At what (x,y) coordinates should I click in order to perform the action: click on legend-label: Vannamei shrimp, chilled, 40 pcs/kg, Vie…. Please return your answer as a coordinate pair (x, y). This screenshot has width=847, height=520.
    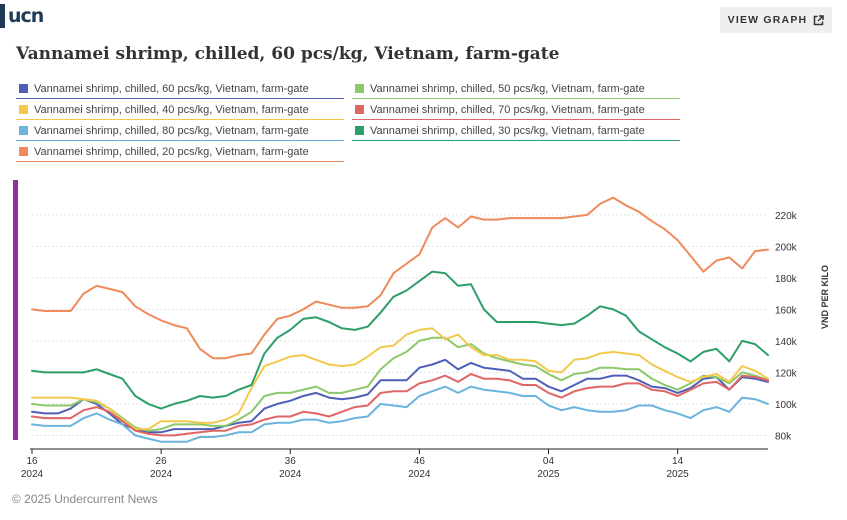
    Looking at the image, I should click on (171, 109).